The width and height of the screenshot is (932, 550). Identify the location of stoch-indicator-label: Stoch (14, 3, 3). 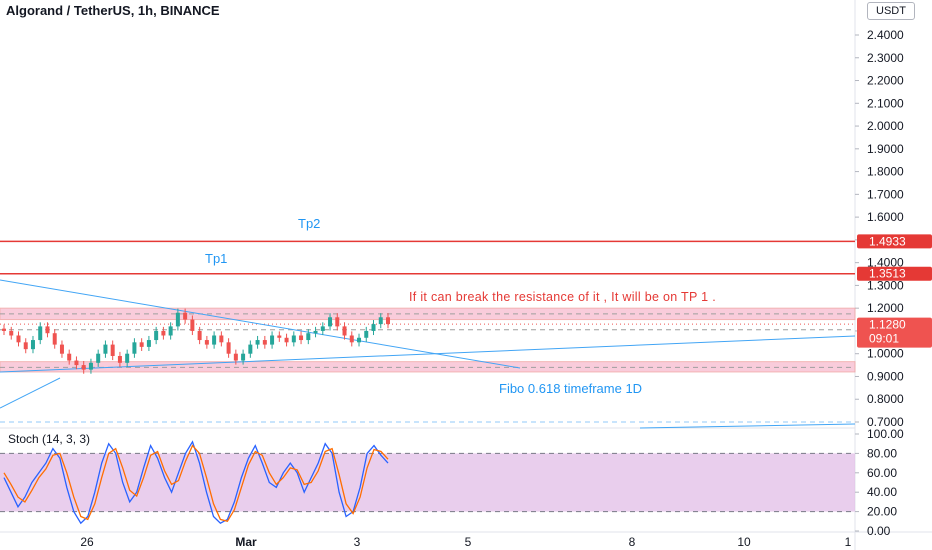
(49, 439).